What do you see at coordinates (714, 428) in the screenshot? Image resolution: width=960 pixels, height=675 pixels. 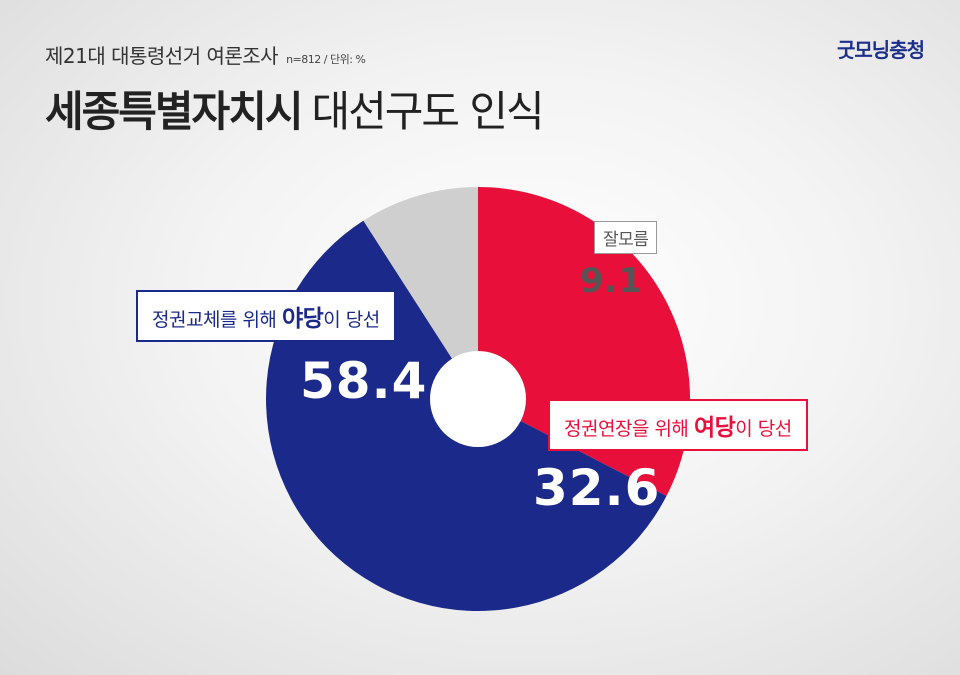 I see `label-ruling-emph: 여당` at bounding box center [714, 428].